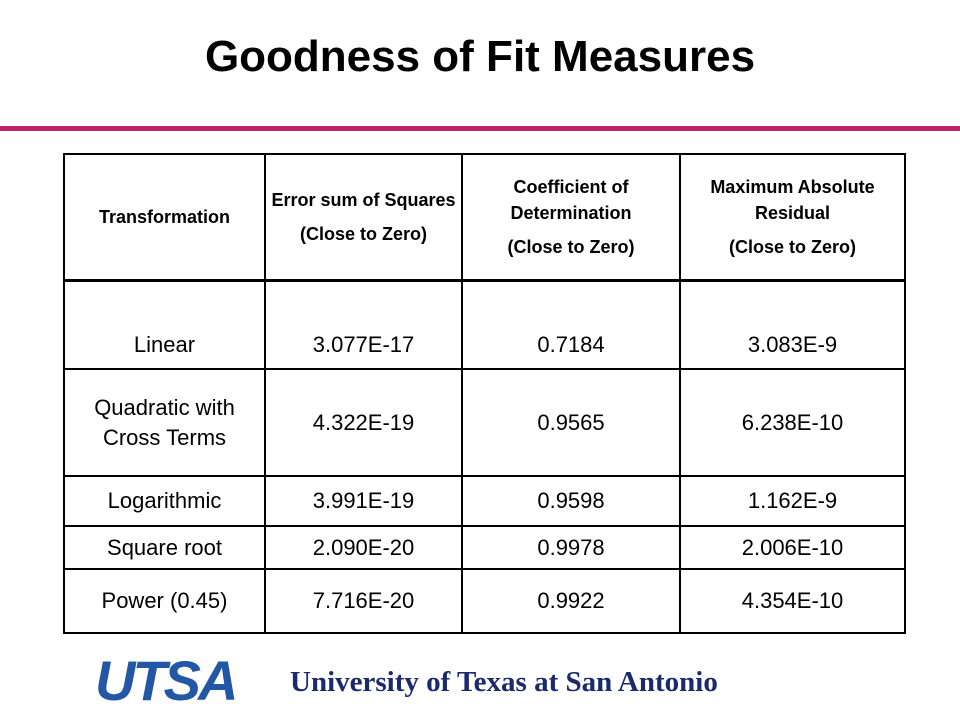  I want to click on table-row: Square root 2.090E-20 0.9978 2.006E-10, so click(484, 547).